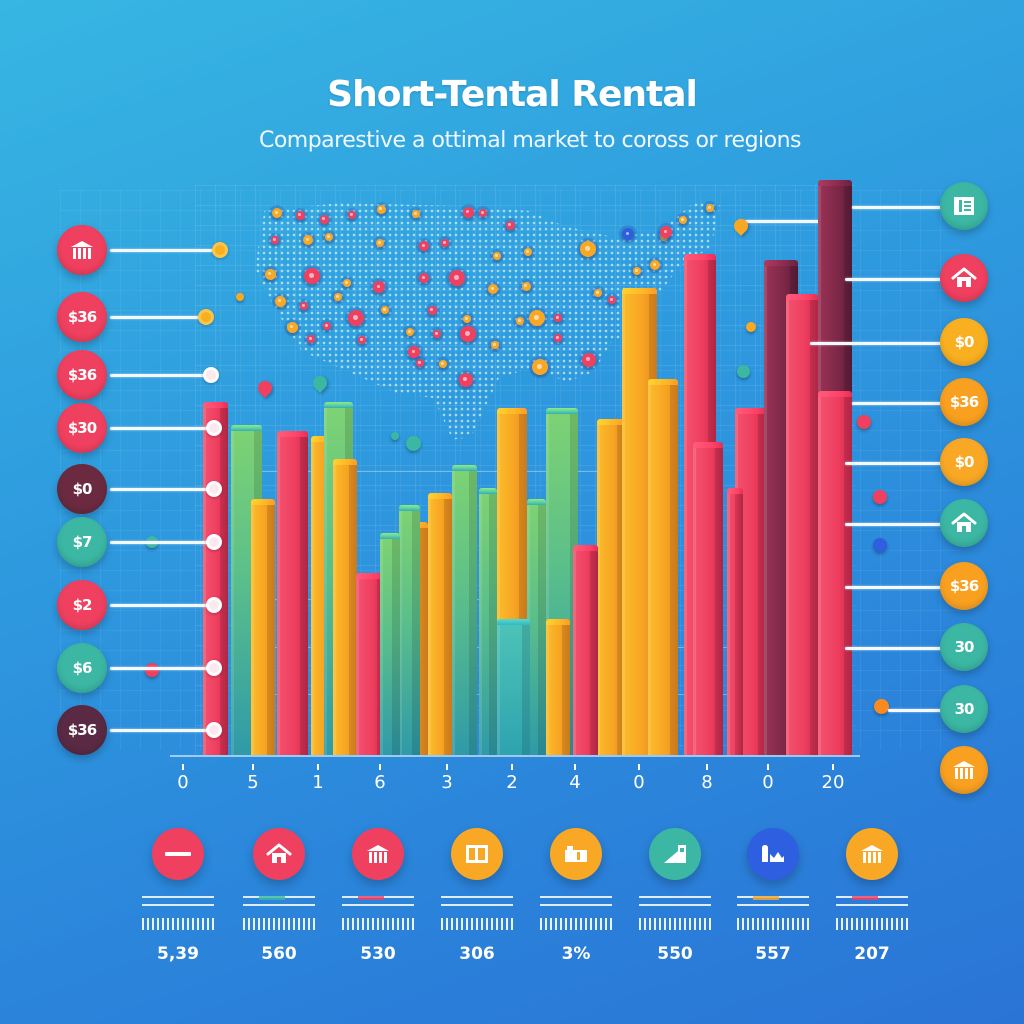 The image size is (1024, 1024). What do you see at coordinates (279, 954) in the screenshot?
I see `category-value: 560` at bounding box center [279, 954].